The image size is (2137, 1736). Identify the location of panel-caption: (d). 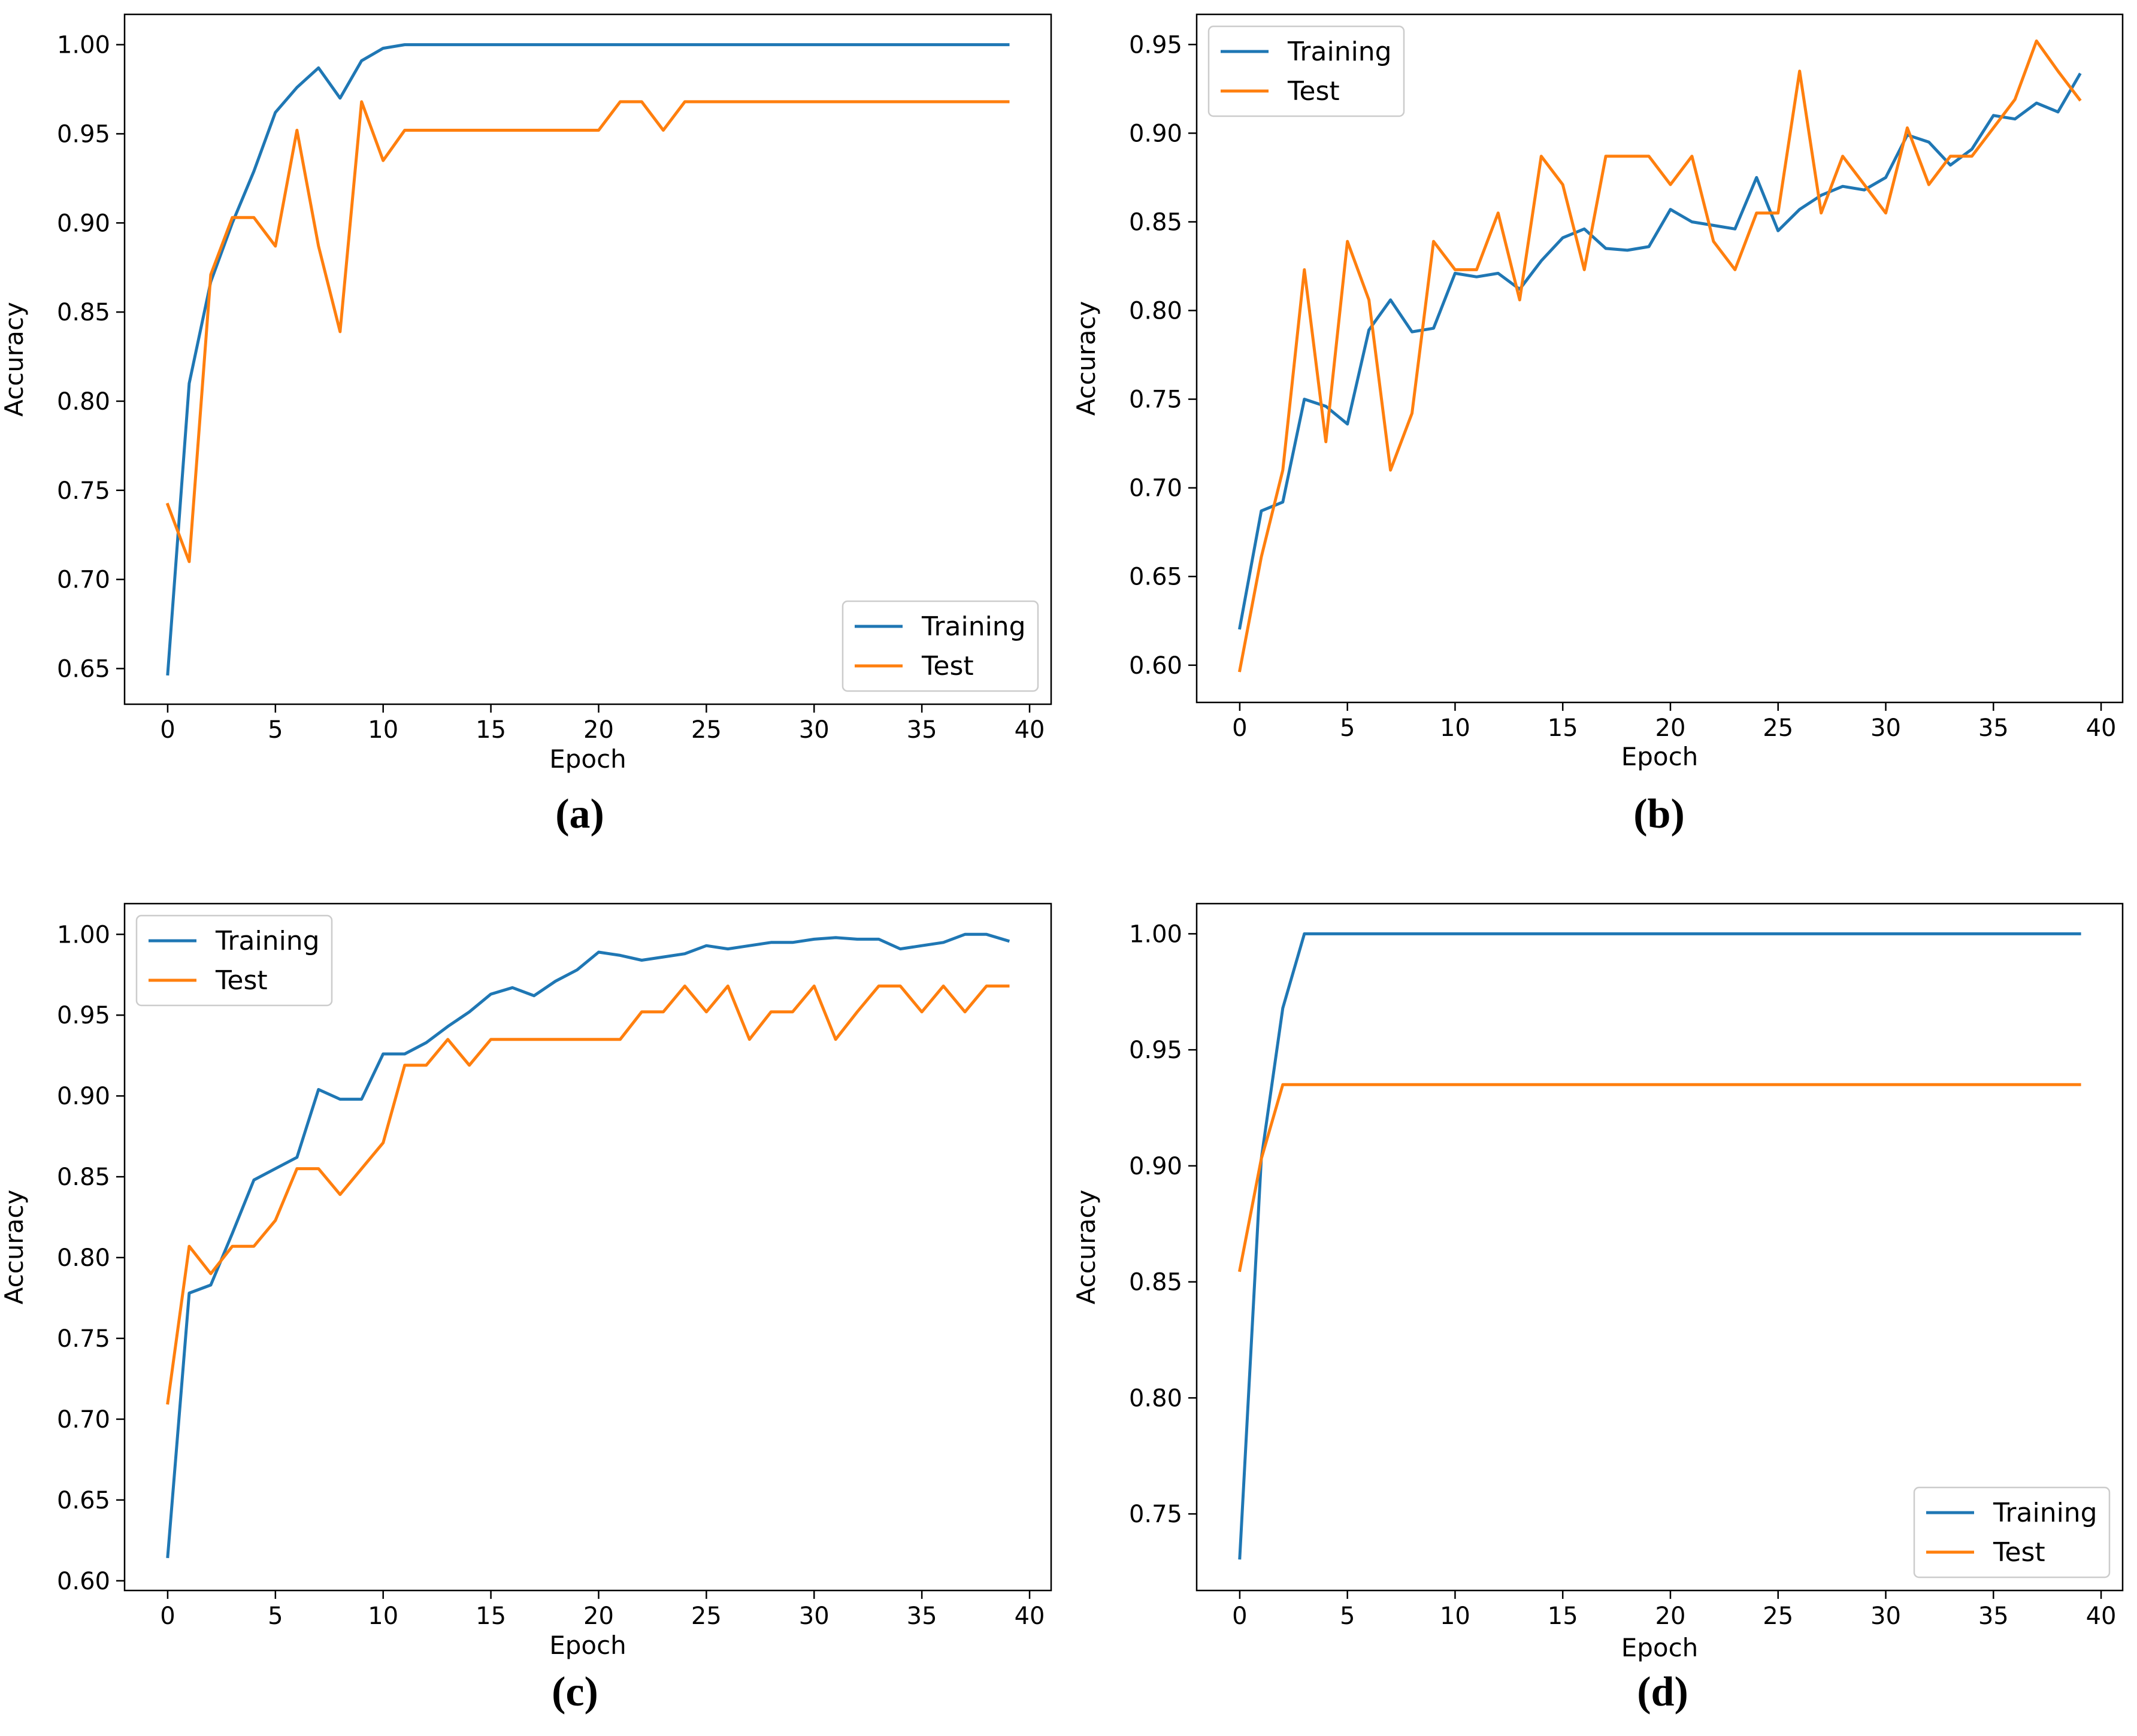
(1662, 1692).